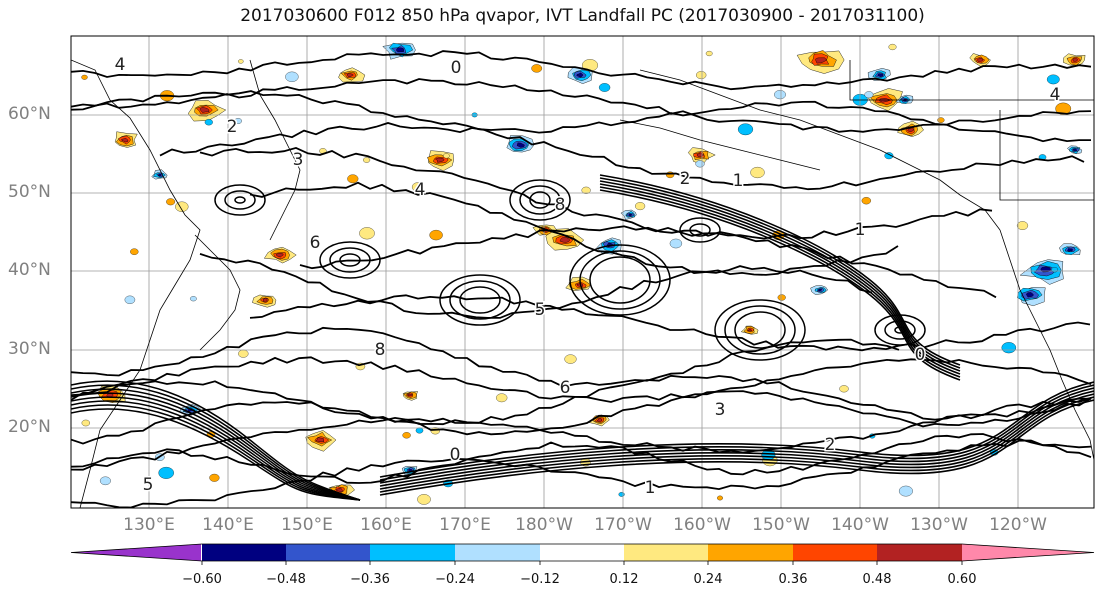 The height and width of the screenshot is (601, 1105). I want to click on lon-label: 170°W, so click(623, 525).